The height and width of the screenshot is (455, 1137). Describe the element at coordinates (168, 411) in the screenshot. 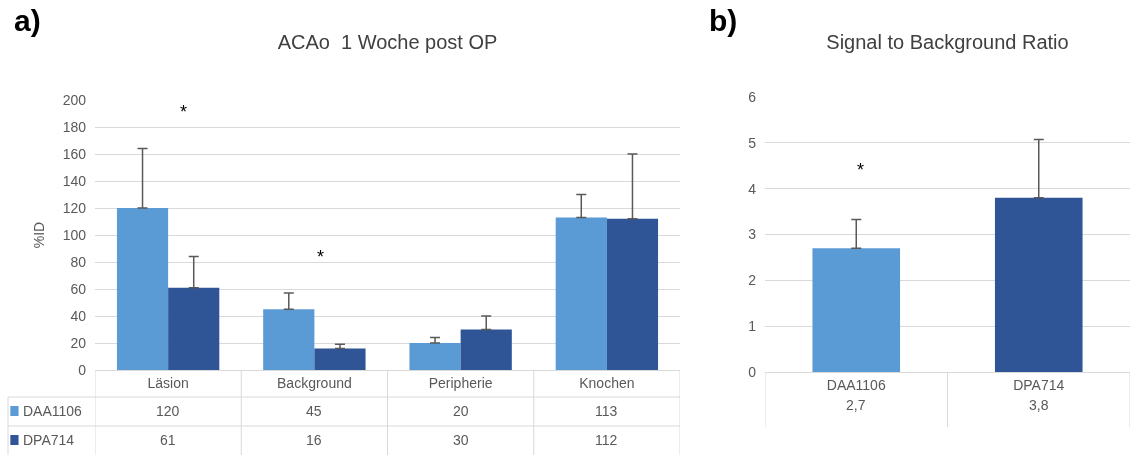

I see `data-label: 120` at that location.